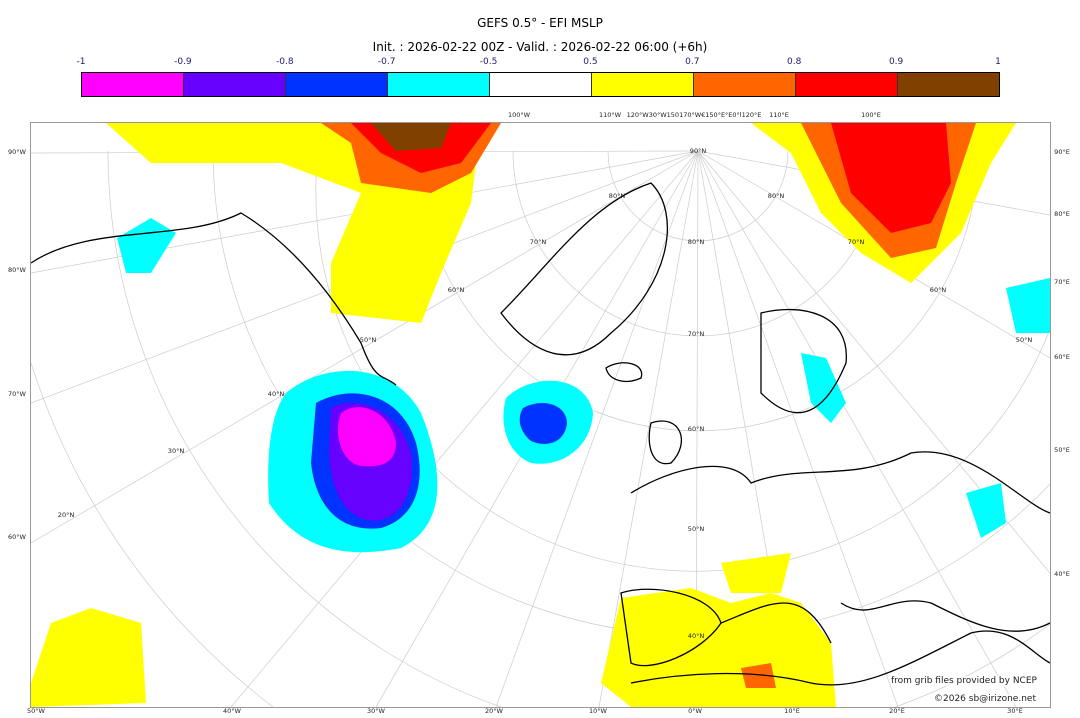 The width and height of the screenshot is (1080, 718). I want to click on coordinate-label: 30°E, so click(1015, 711).